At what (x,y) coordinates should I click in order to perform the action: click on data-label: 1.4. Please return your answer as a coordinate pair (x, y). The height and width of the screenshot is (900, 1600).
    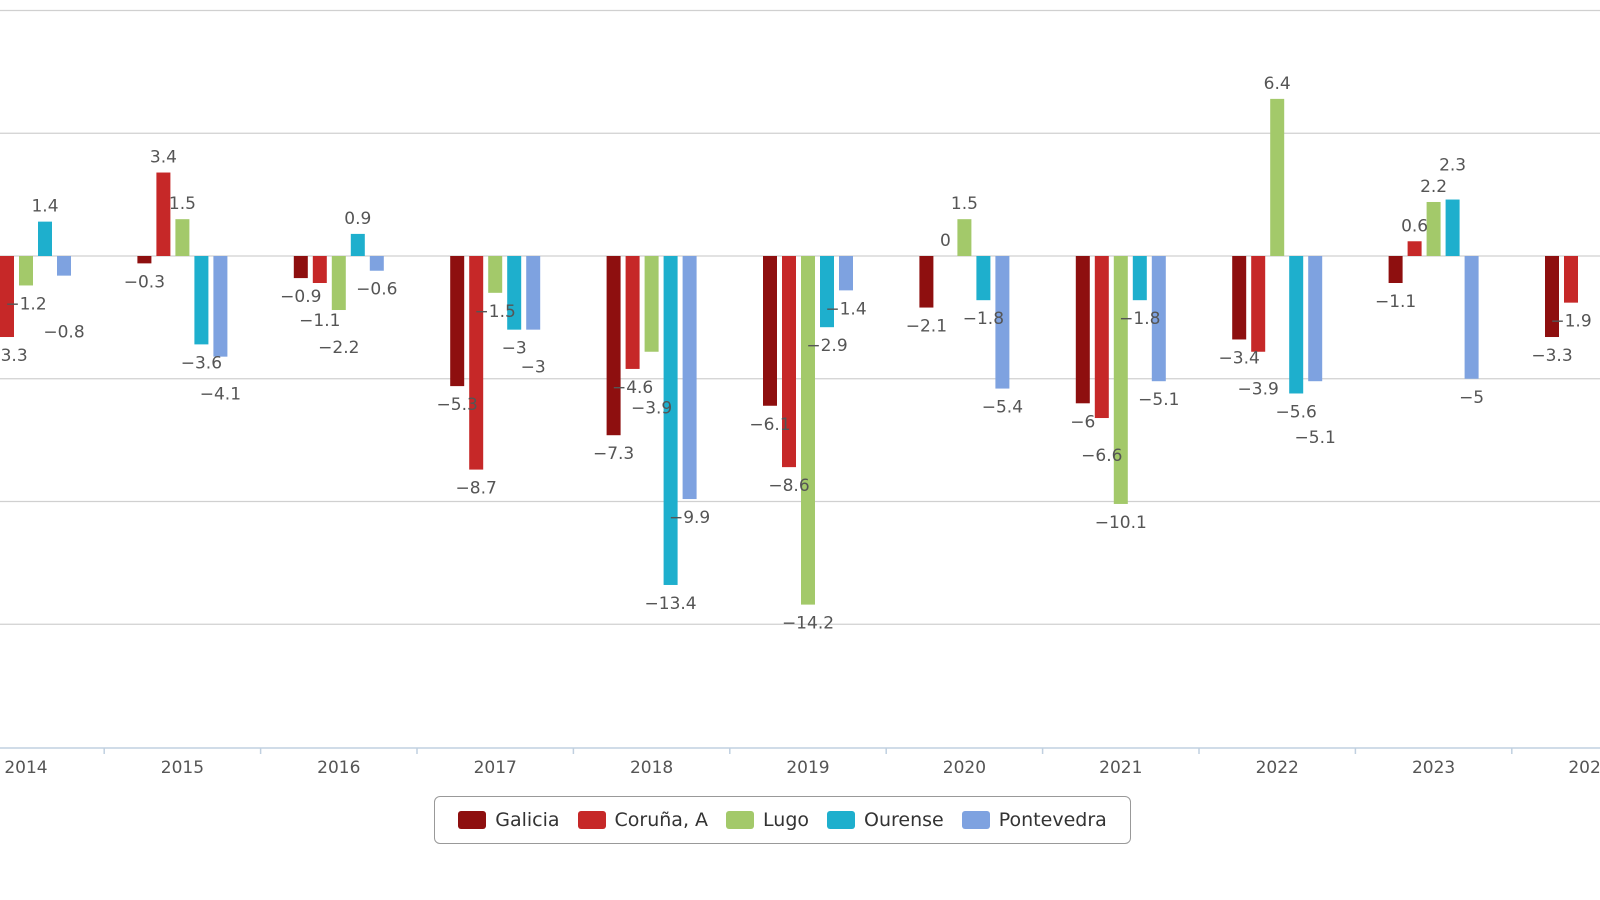
    Looking at the image, I should click on (44, 207).